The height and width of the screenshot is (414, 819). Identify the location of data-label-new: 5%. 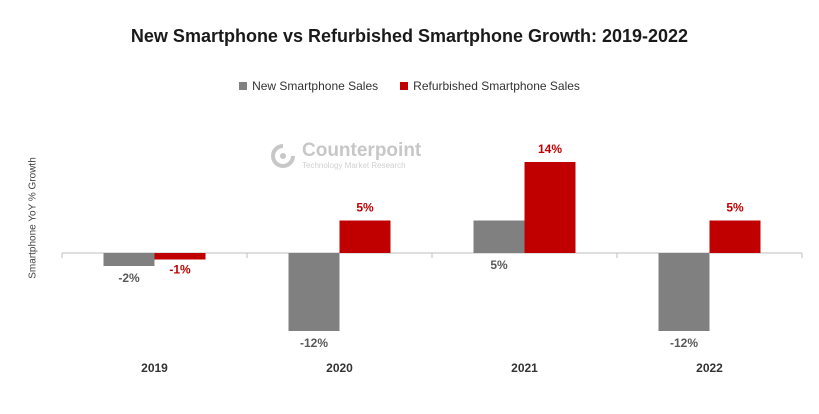
(499, 265).